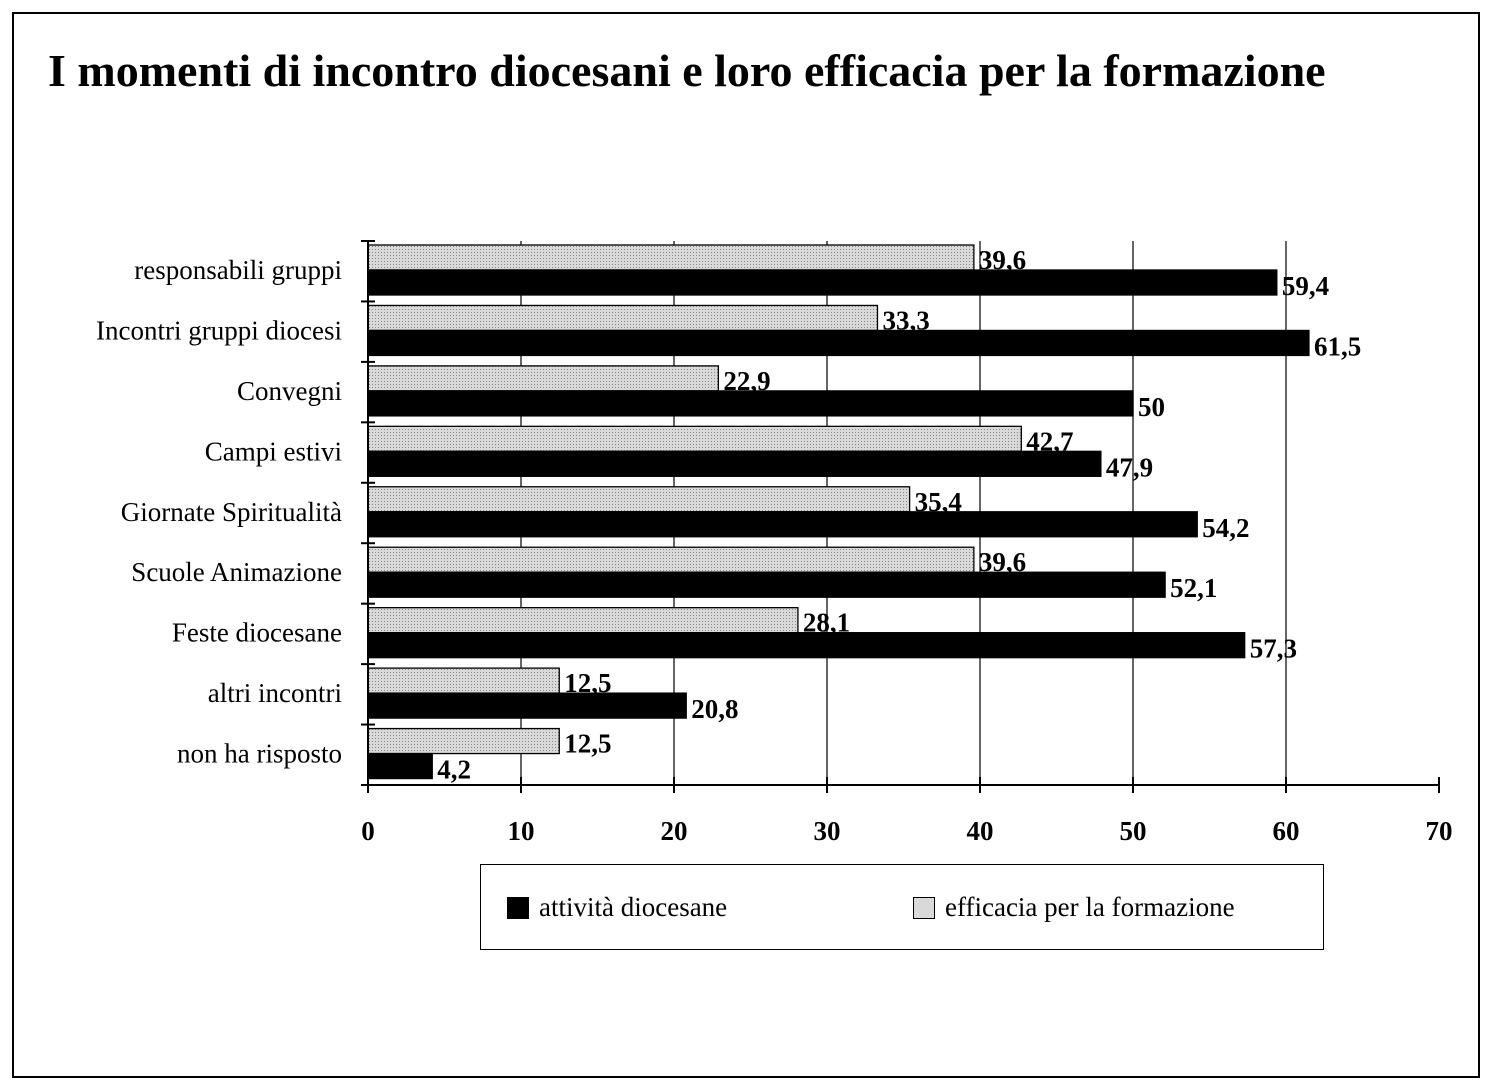 The width and height of the screenshot is (1493, 1086). I want to click on data-label-efficacia: 28,1, so click(826, 623).